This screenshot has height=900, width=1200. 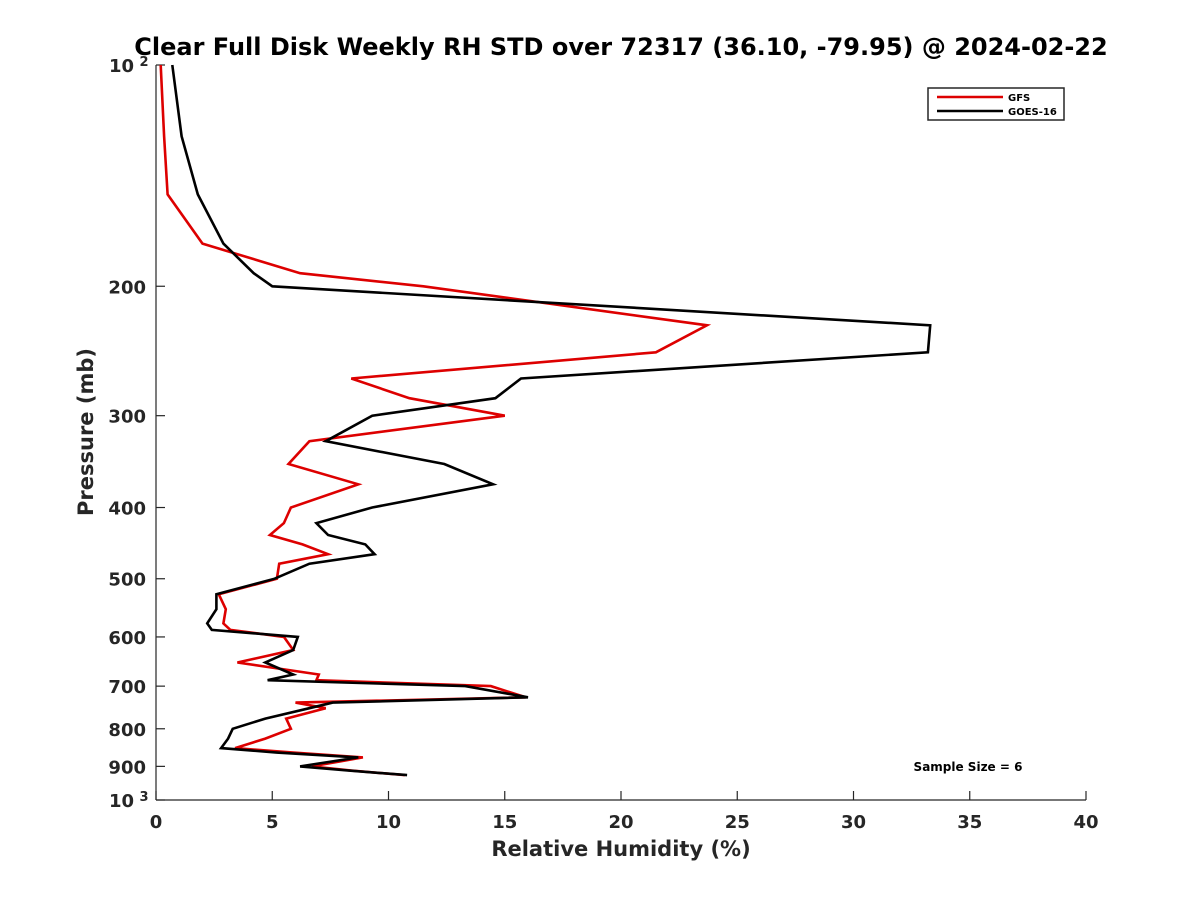 What do you see at coordinates (127, 730) in the screenshot?
I see `y-tick-label: 800` at bounding box center [127, 730].